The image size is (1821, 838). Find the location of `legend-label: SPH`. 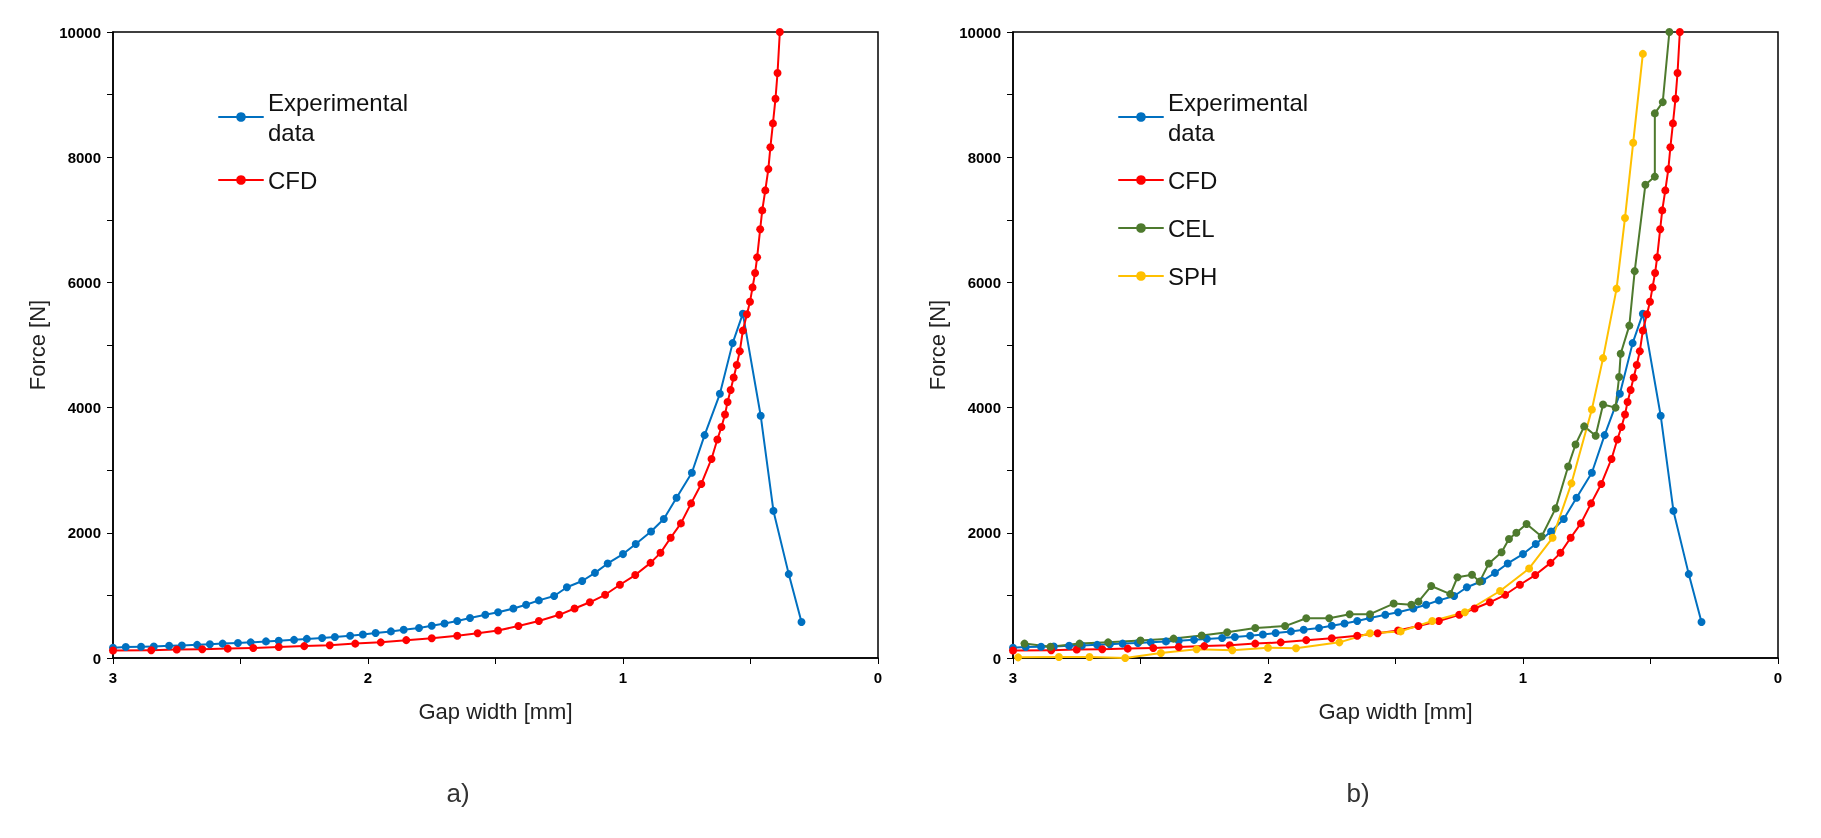

legend-label: SPH is located at coordinates (1193, 276).